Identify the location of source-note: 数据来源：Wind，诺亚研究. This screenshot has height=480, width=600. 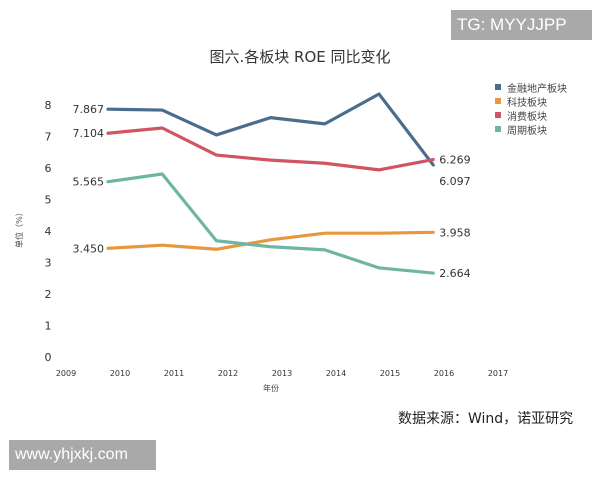
(486, 419).